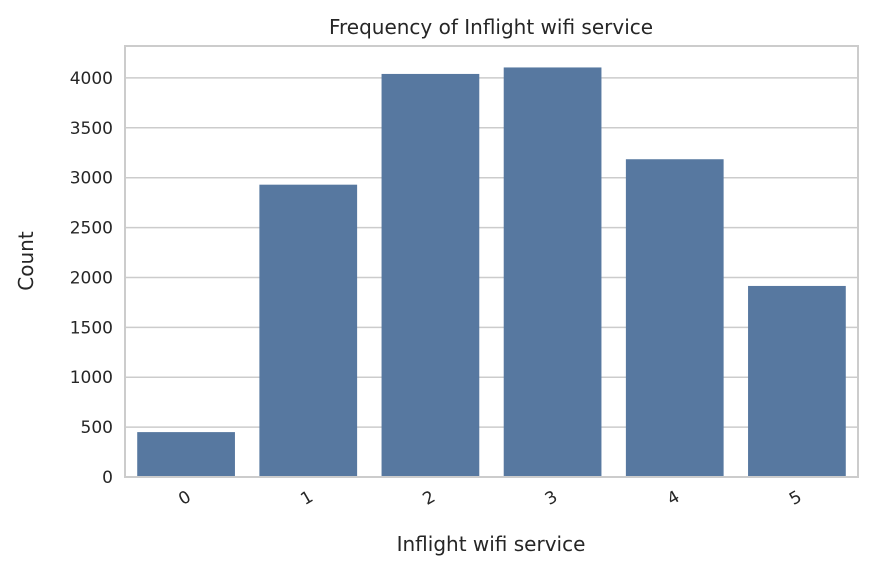 The width and height of the screenshot is (873, 571). Describe the element at coordinates (97, 428) in the screenshot. I see `y-tick-label: 500` at that location.